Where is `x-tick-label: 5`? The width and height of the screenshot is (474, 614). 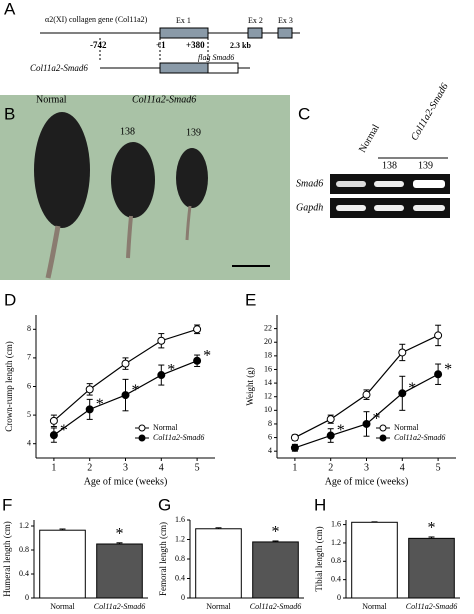 x-tick-label: 5 is located at coordinates (438, 467).